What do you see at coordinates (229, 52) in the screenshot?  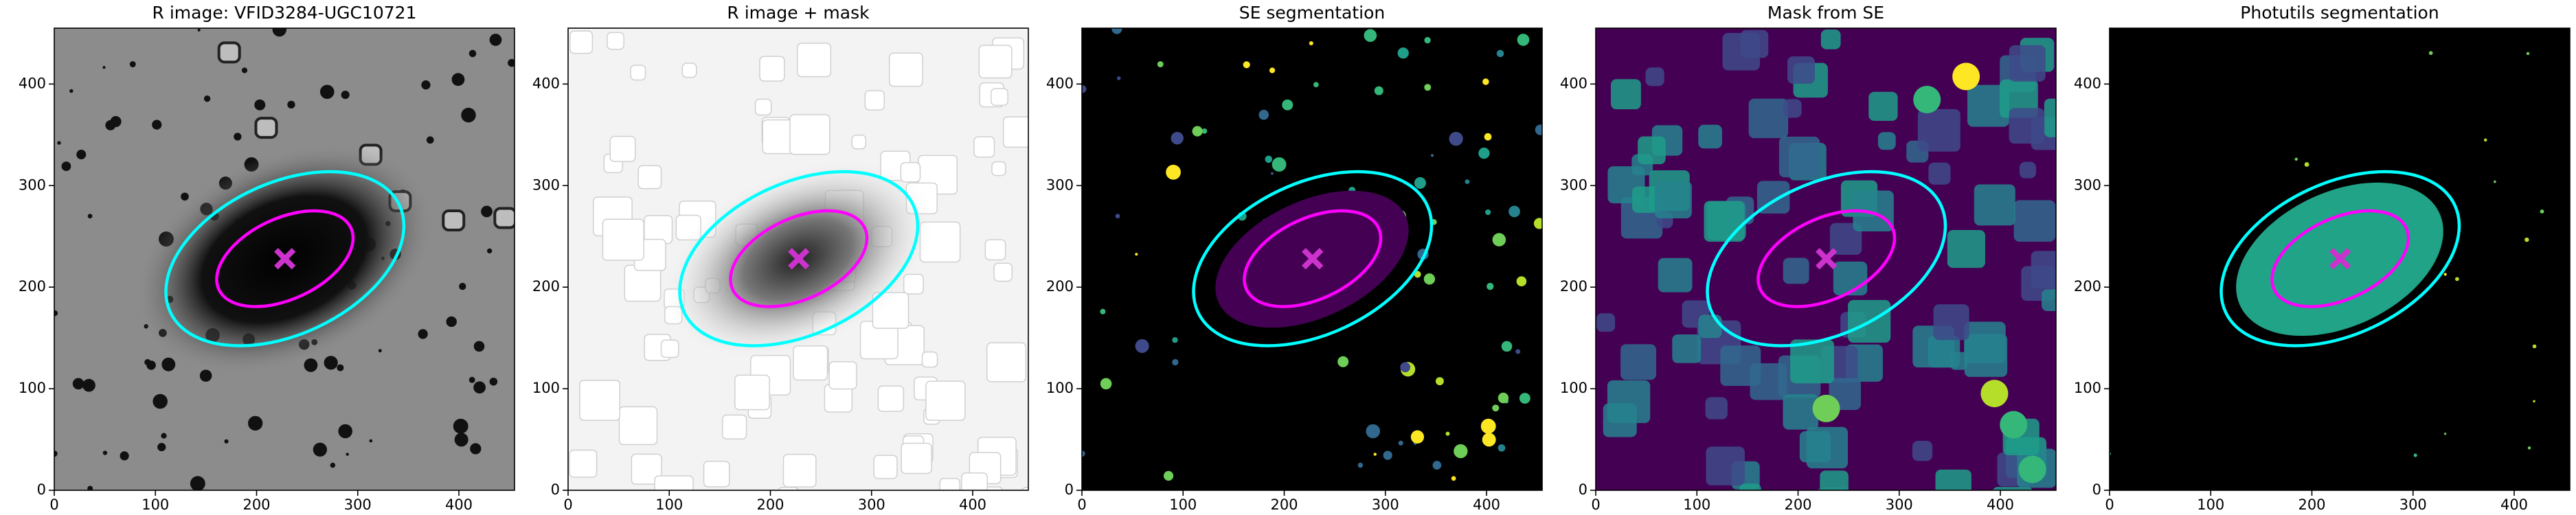 I see `masked-star` at bounding box center [229, 52].